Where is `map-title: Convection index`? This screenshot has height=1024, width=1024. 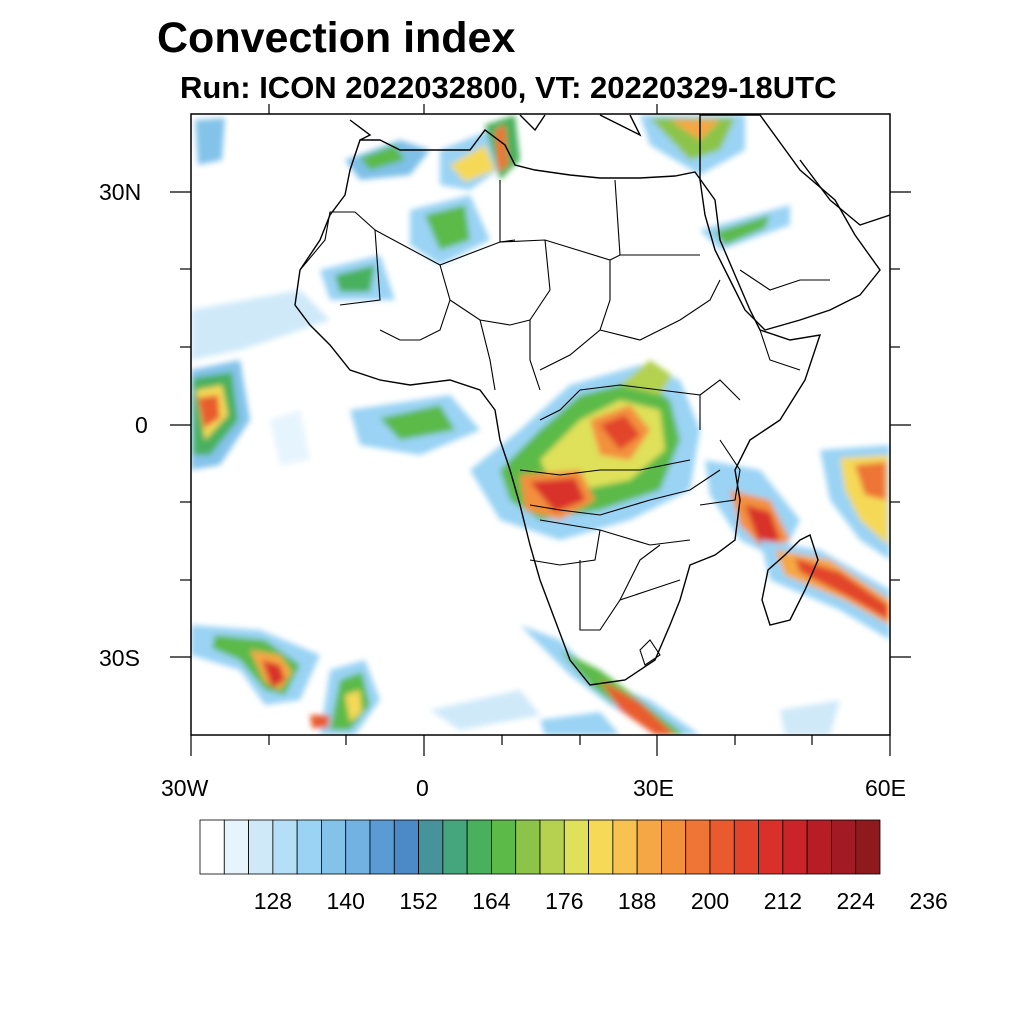
map-title: Convection index is located at coordinates (336, 38).